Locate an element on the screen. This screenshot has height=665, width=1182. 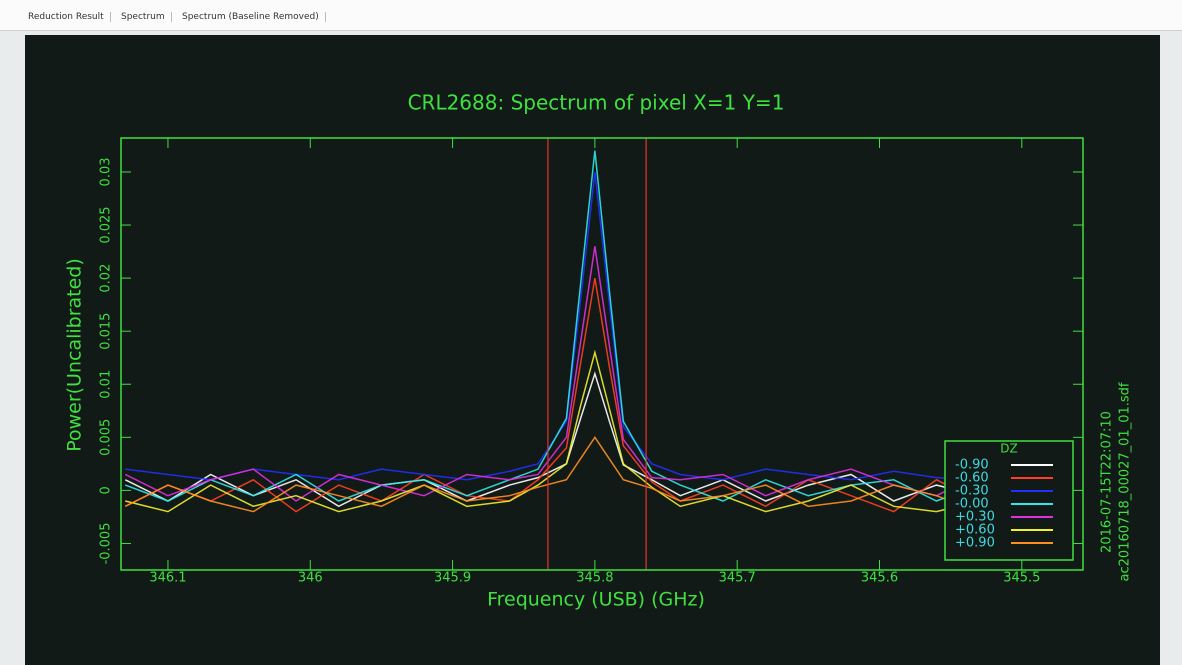
x-tick-label: 345.6 is located at coordinates (879, 578).